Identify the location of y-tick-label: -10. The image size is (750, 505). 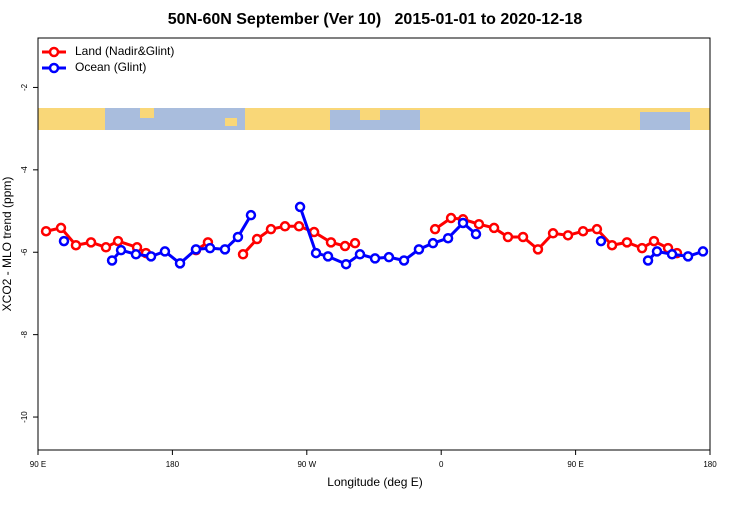
(24, 417).